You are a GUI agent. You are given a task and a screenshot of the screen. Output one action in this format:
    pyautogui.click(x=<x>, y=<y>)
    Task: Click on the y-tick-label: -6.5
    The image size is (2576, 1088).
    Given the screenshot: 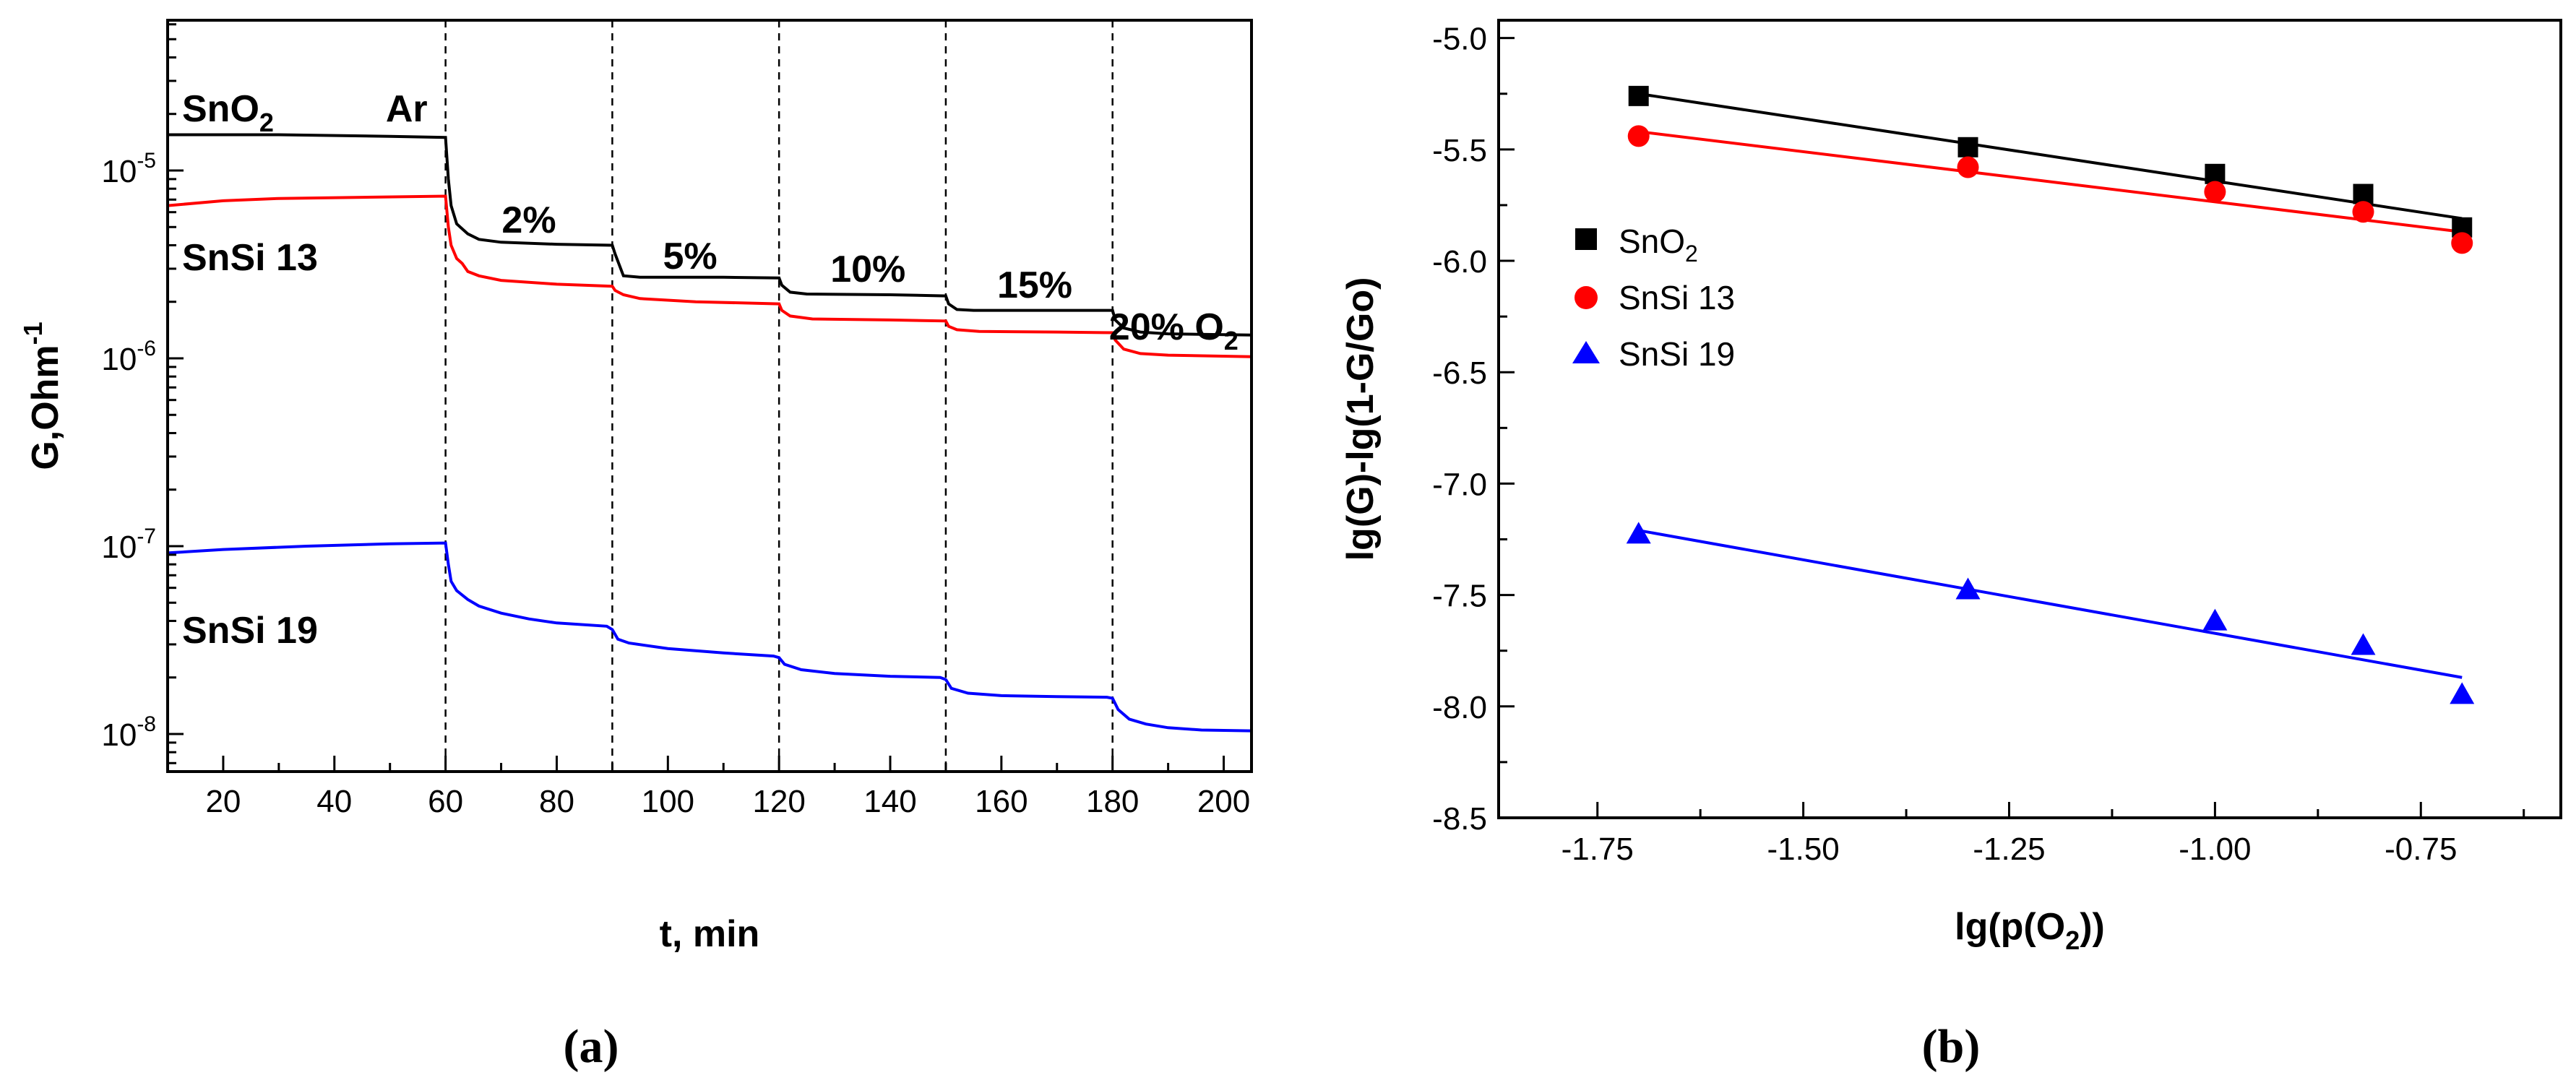 What is the action you would take?
    pyautogui.click(x=1459, y=373)
    